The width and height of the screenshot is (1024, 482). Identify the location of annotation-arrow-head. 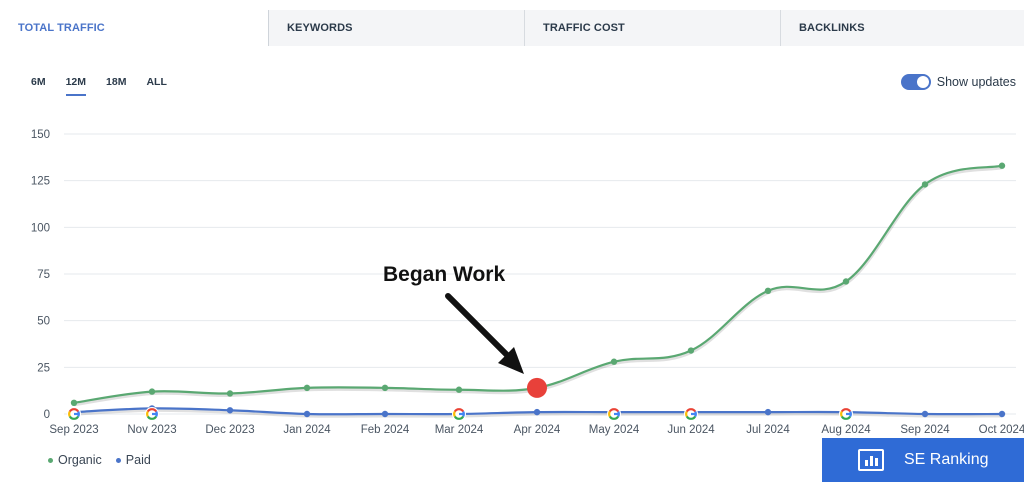
(511, 360).